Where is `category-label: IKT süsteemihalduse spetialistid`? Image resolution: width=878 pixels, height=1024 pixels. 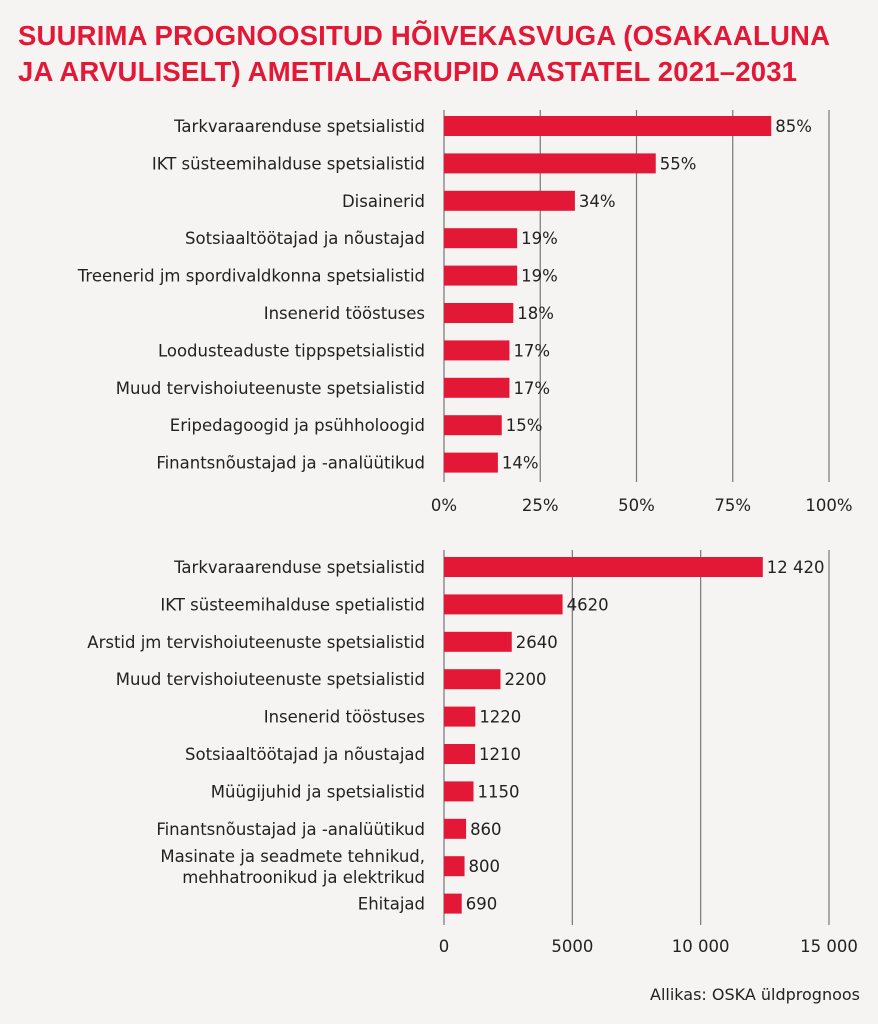
category-label: IKT süsteemihalduse spetialistid is located at coordinates (292, 604).